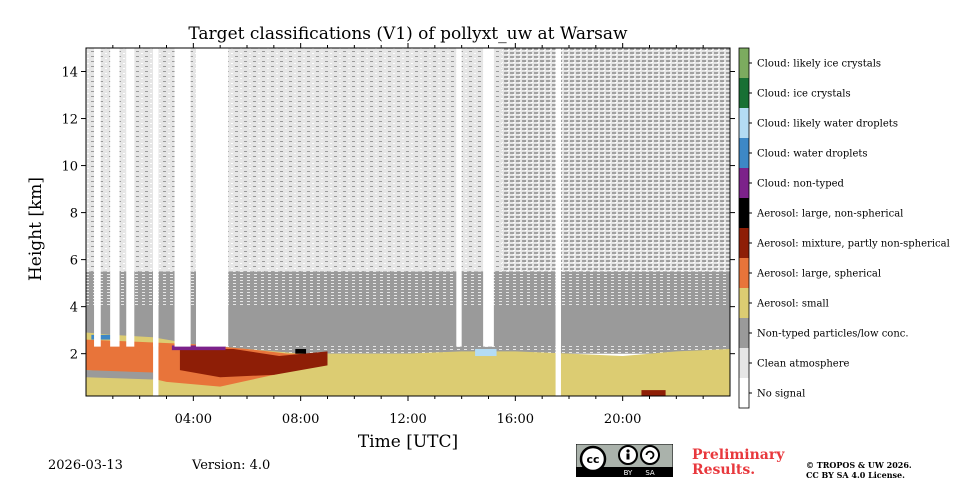 The image size is (960, 480). Describe the element at coordinates (628, 473) in the screenshot. I see `cc-by-text: BY` at that location.